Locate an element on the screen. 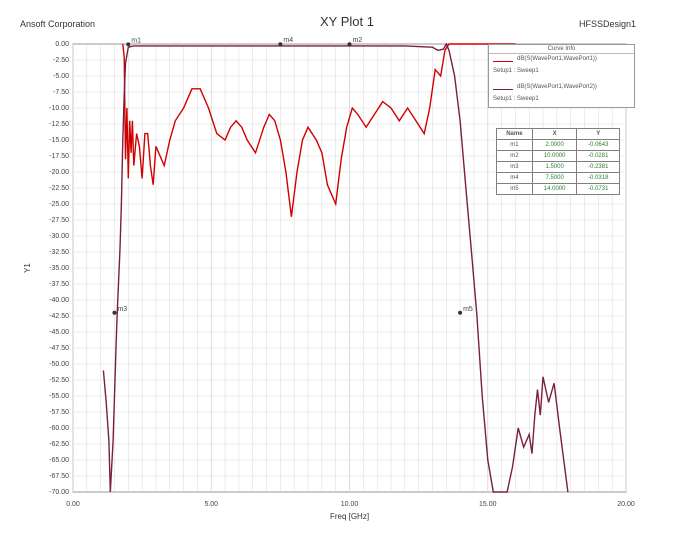 The height and width of the screenshot is (548, 694). legend-swatch-s11 is located at coordinates (503, 61).